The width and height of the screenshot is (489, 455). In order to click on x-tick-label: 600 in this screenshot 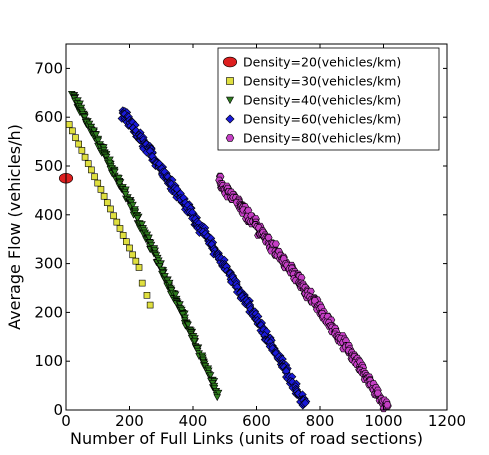, I will do `click(256, 421)`.